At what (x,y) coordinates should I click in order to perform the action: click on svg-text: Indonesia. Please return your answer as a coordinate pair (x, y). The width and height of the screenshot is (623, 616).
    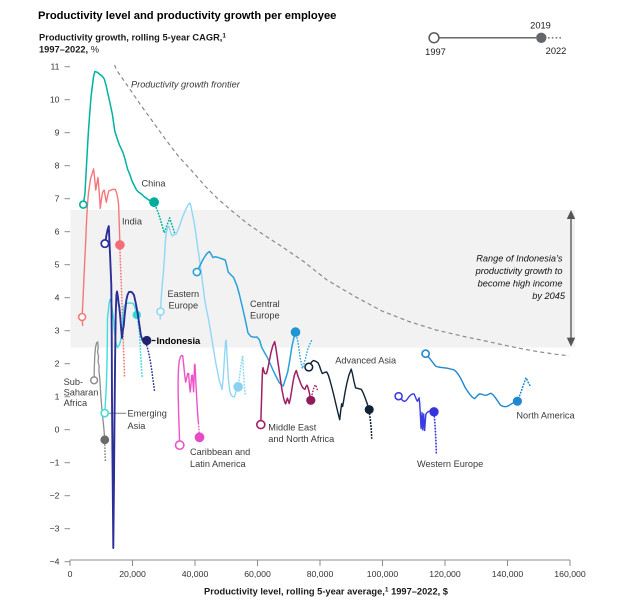
    Looking at the image, I should click on (179, 340).